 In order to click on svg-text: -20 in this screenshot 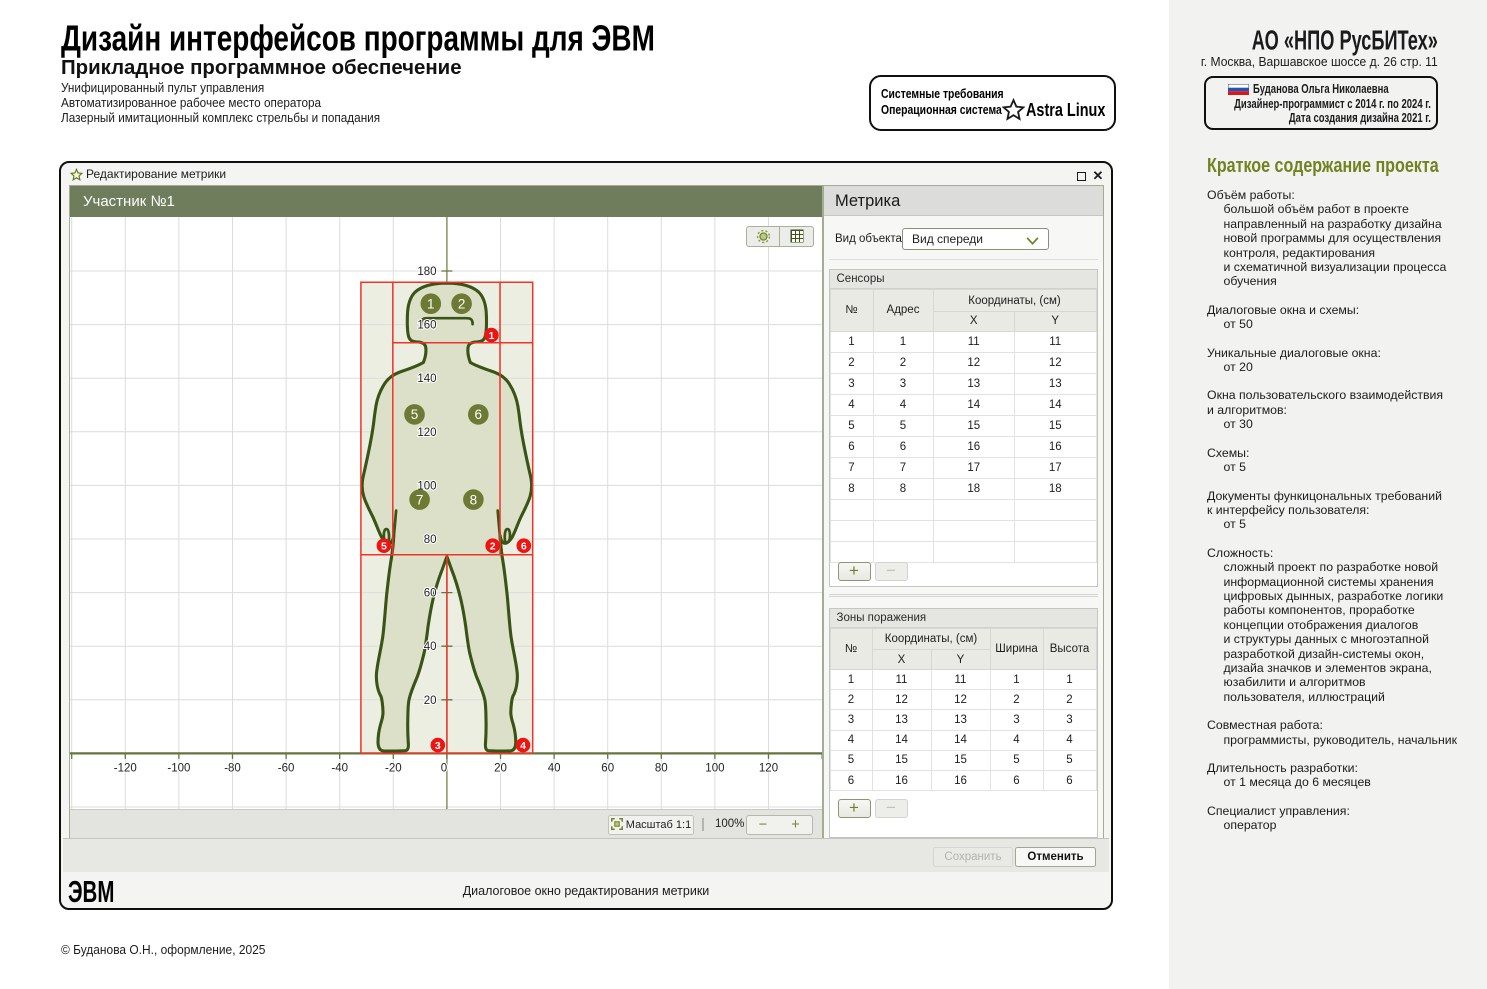, I will do `click(393, 768)`.